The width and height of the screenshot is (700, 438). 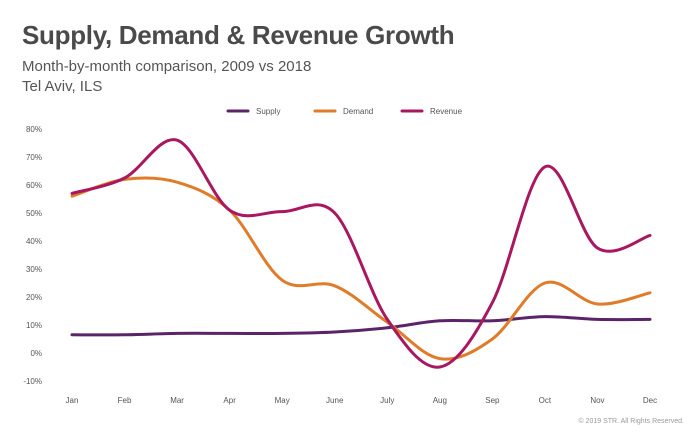 What do you see at coordinates (34, 185) in the screenshot?
I see `y-tick-label: 60%` at bounding box center [34, 185].